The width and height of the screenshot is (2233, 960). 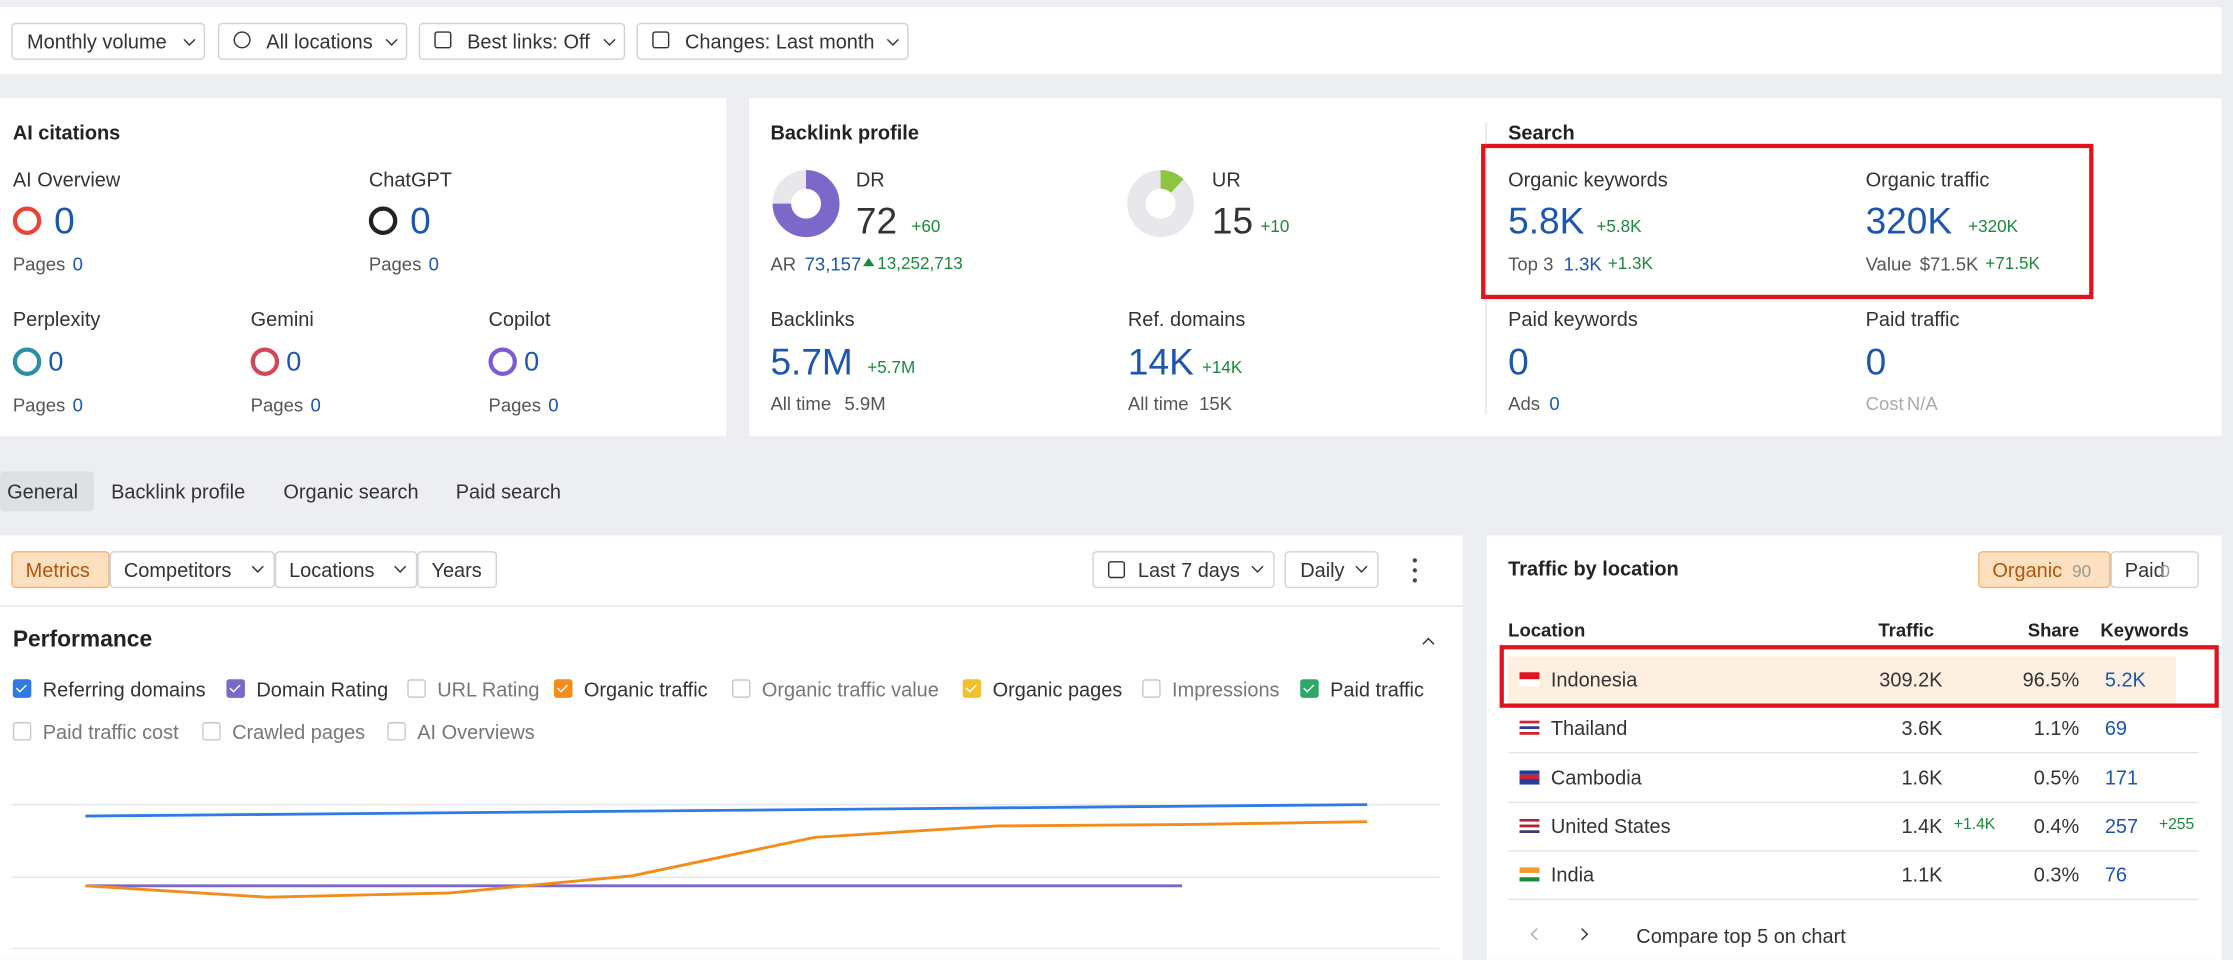 What do you see at coordinates (850, 689) in the screenshot?
I see `metric-toggle-label: Organic traffic value` at bounding box center [850, 689].